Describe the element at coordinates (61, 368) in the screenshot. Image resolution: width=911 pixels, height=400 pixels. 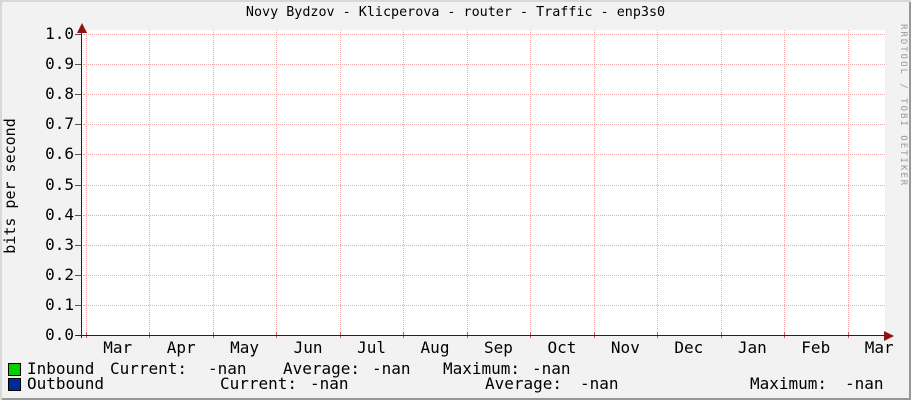
I see `legend-label-inbound: Inbound` at that location.